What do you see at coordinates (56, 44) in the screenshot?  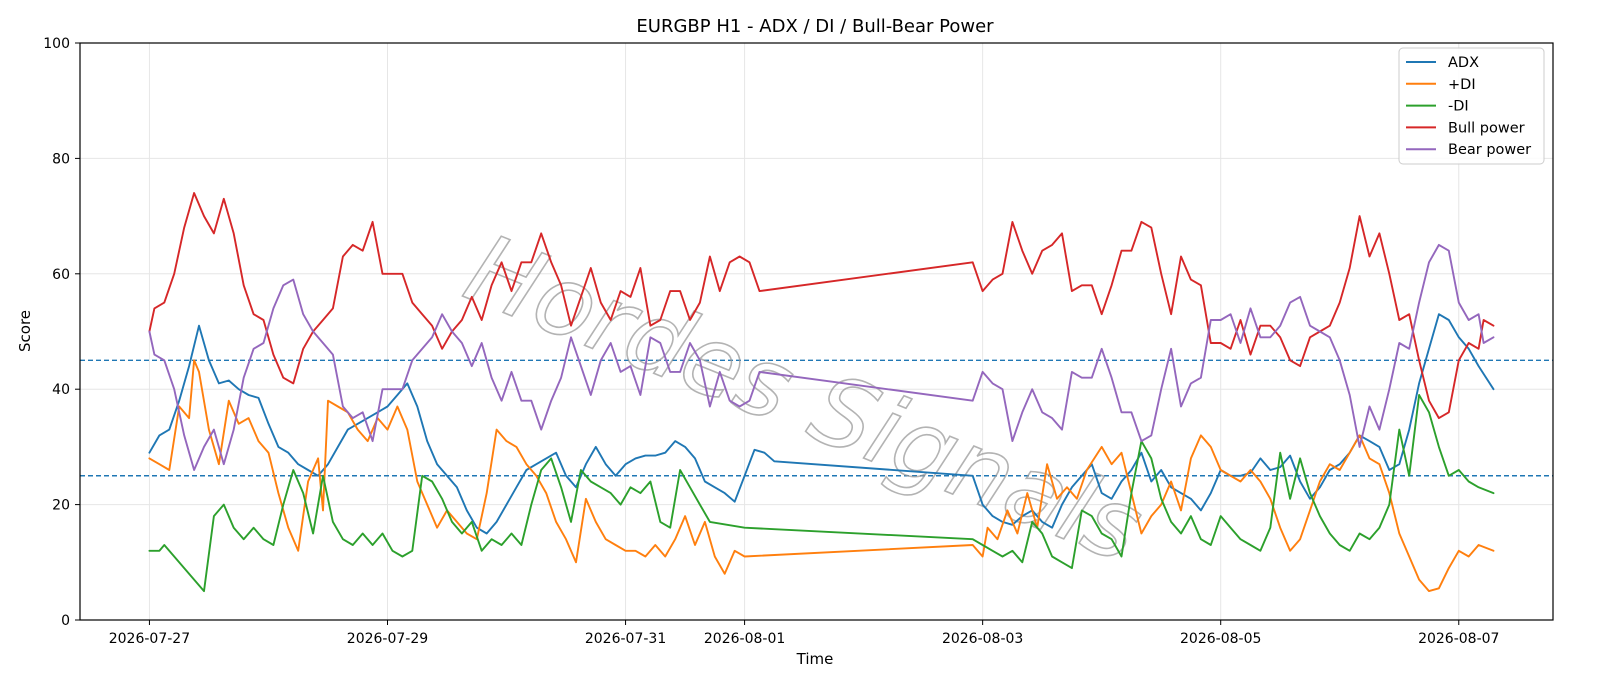 I see `y-tick-label: 100` at bounding box center [56, 44].